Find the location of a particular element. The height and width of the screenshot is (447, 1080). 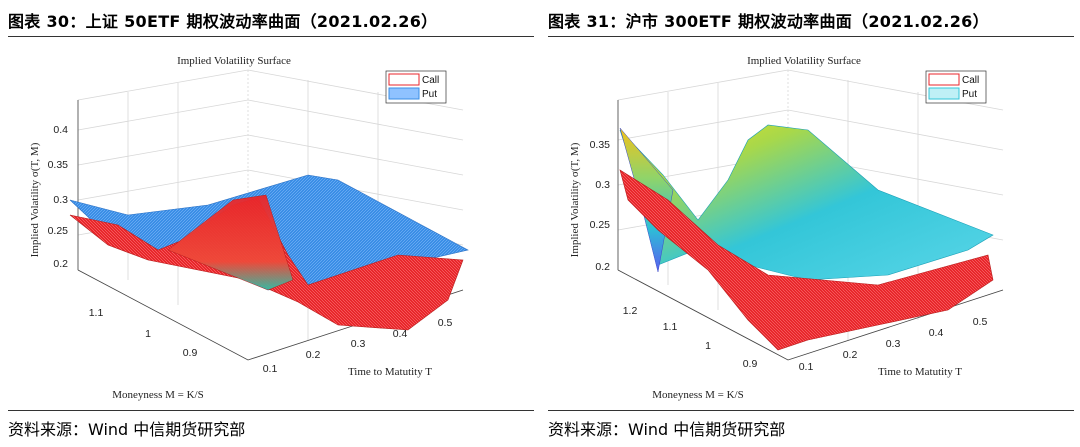

call-surface is located at coordinates (806, 260).